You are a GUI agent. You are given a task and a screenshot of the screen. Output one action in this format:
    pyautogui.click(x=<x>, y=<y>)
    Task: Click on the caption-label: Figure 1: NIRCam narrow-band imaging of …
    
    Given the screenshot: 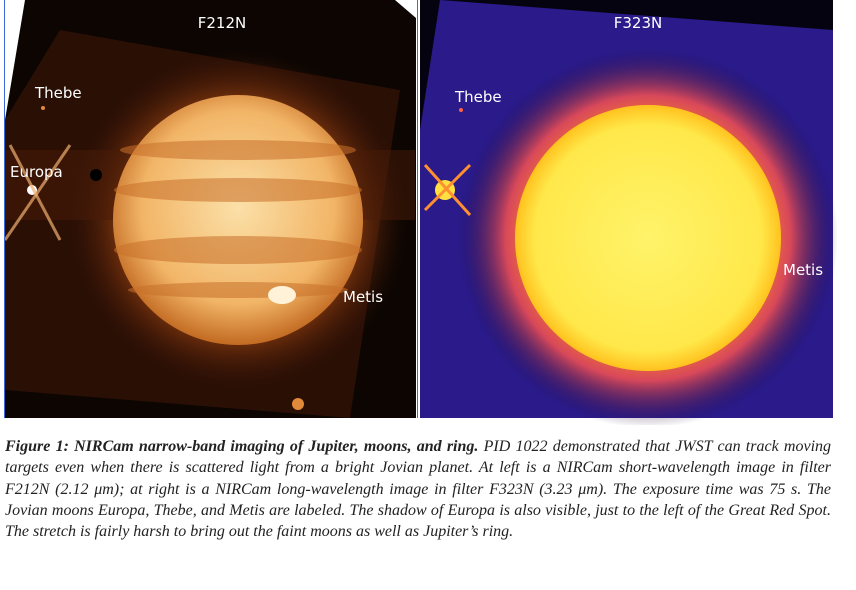 What is the action you would take?
    pyautogui.click(x=242, y=446)
    